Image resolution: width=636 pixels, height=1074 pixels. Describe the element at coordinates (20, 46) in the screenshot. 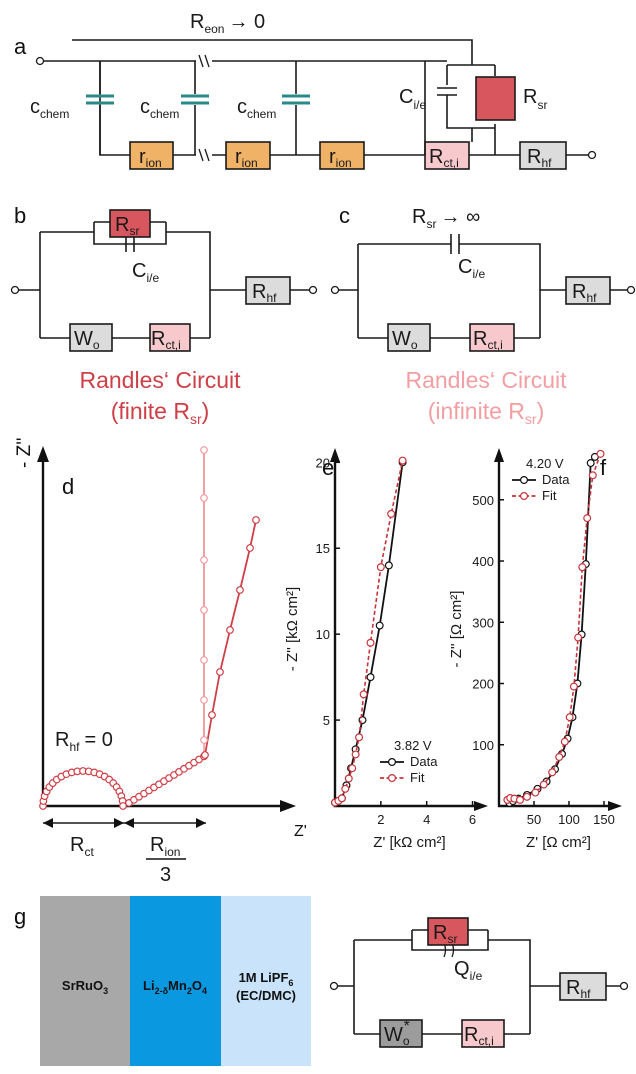

I see `panel-label-a: a` at that location.